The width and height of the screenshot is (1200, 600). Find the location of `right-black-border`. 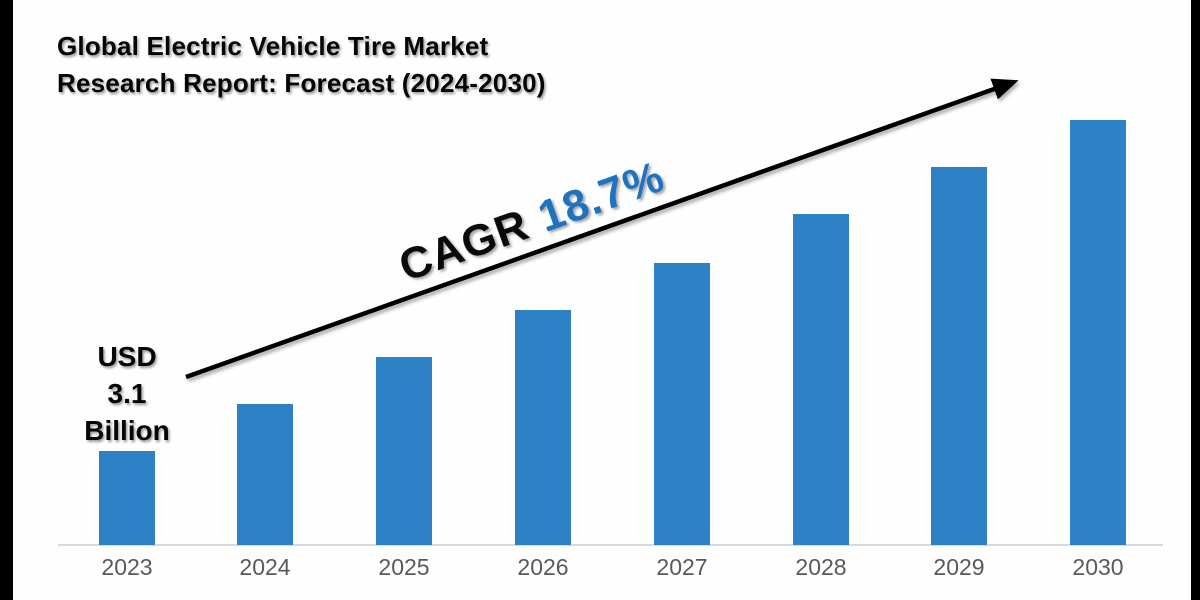

right-black-border is located at coordinates (1195, 300).